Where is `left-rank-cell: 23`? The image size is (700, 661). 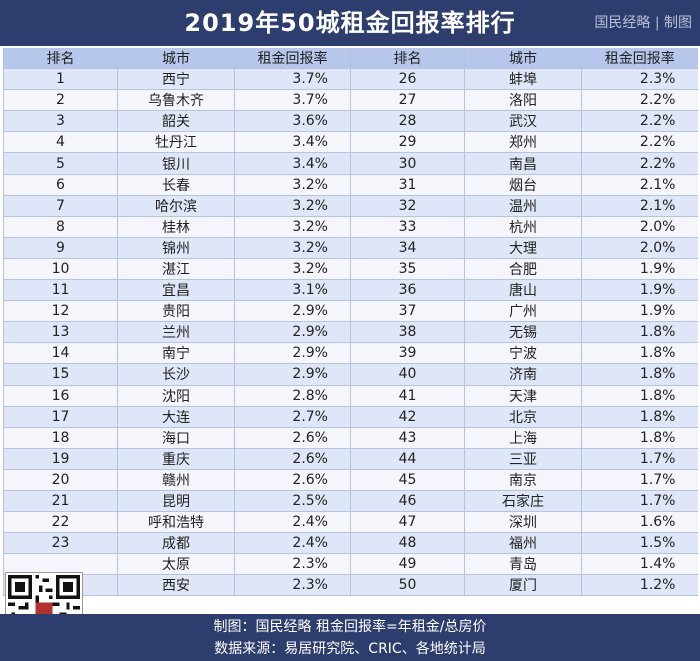
left-rank-cell: 23 is located at coordinates (60, 543).